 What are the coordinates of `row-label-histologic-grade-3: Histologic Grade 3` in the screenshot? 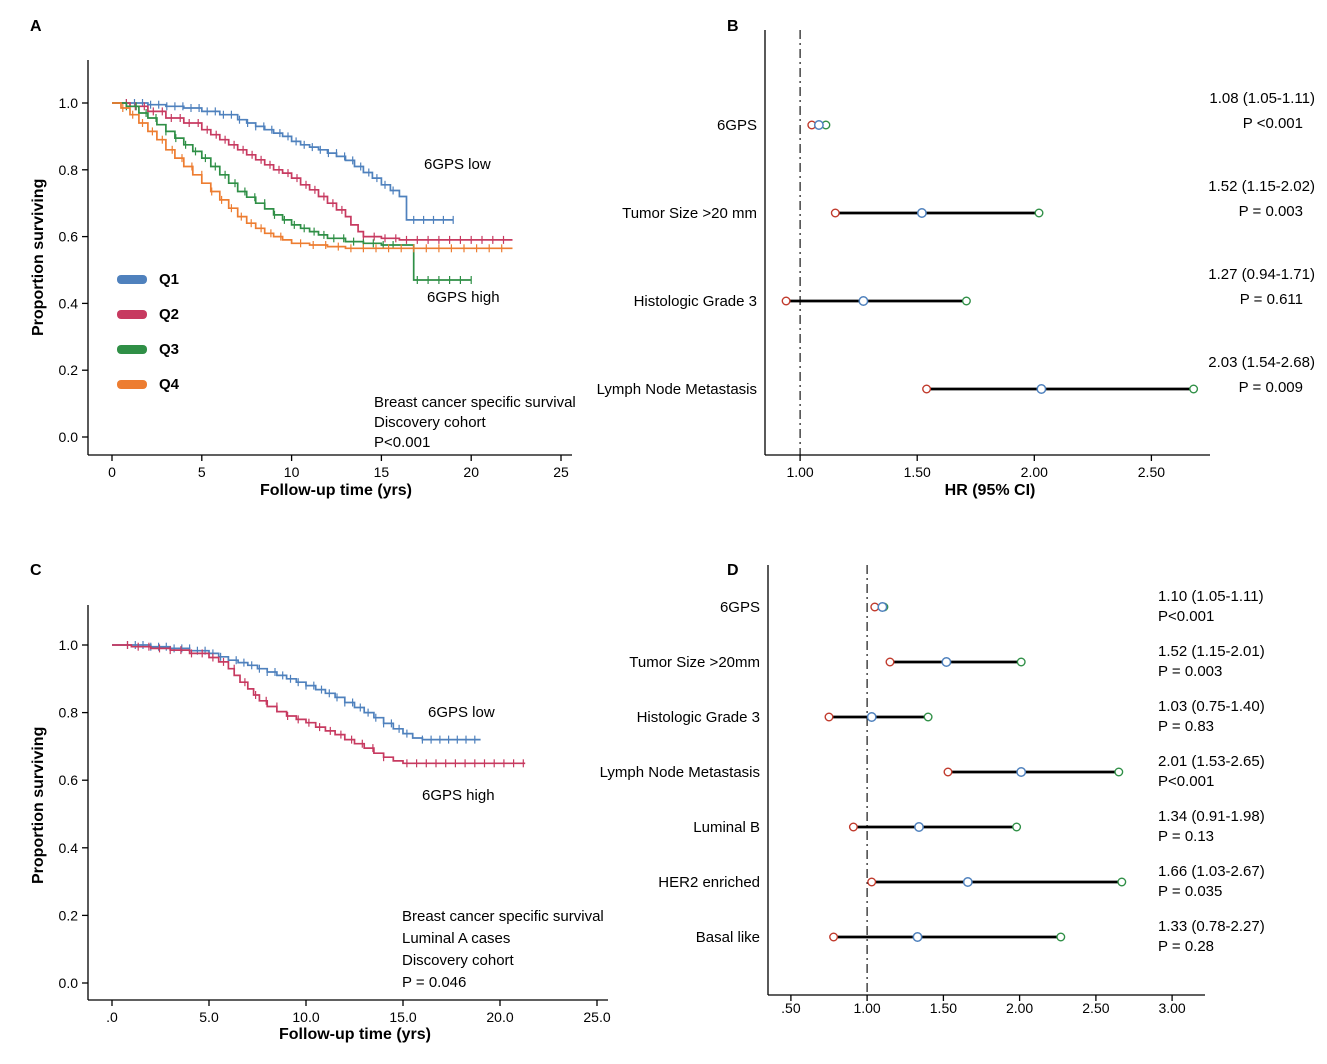 It's located at (698, 717).